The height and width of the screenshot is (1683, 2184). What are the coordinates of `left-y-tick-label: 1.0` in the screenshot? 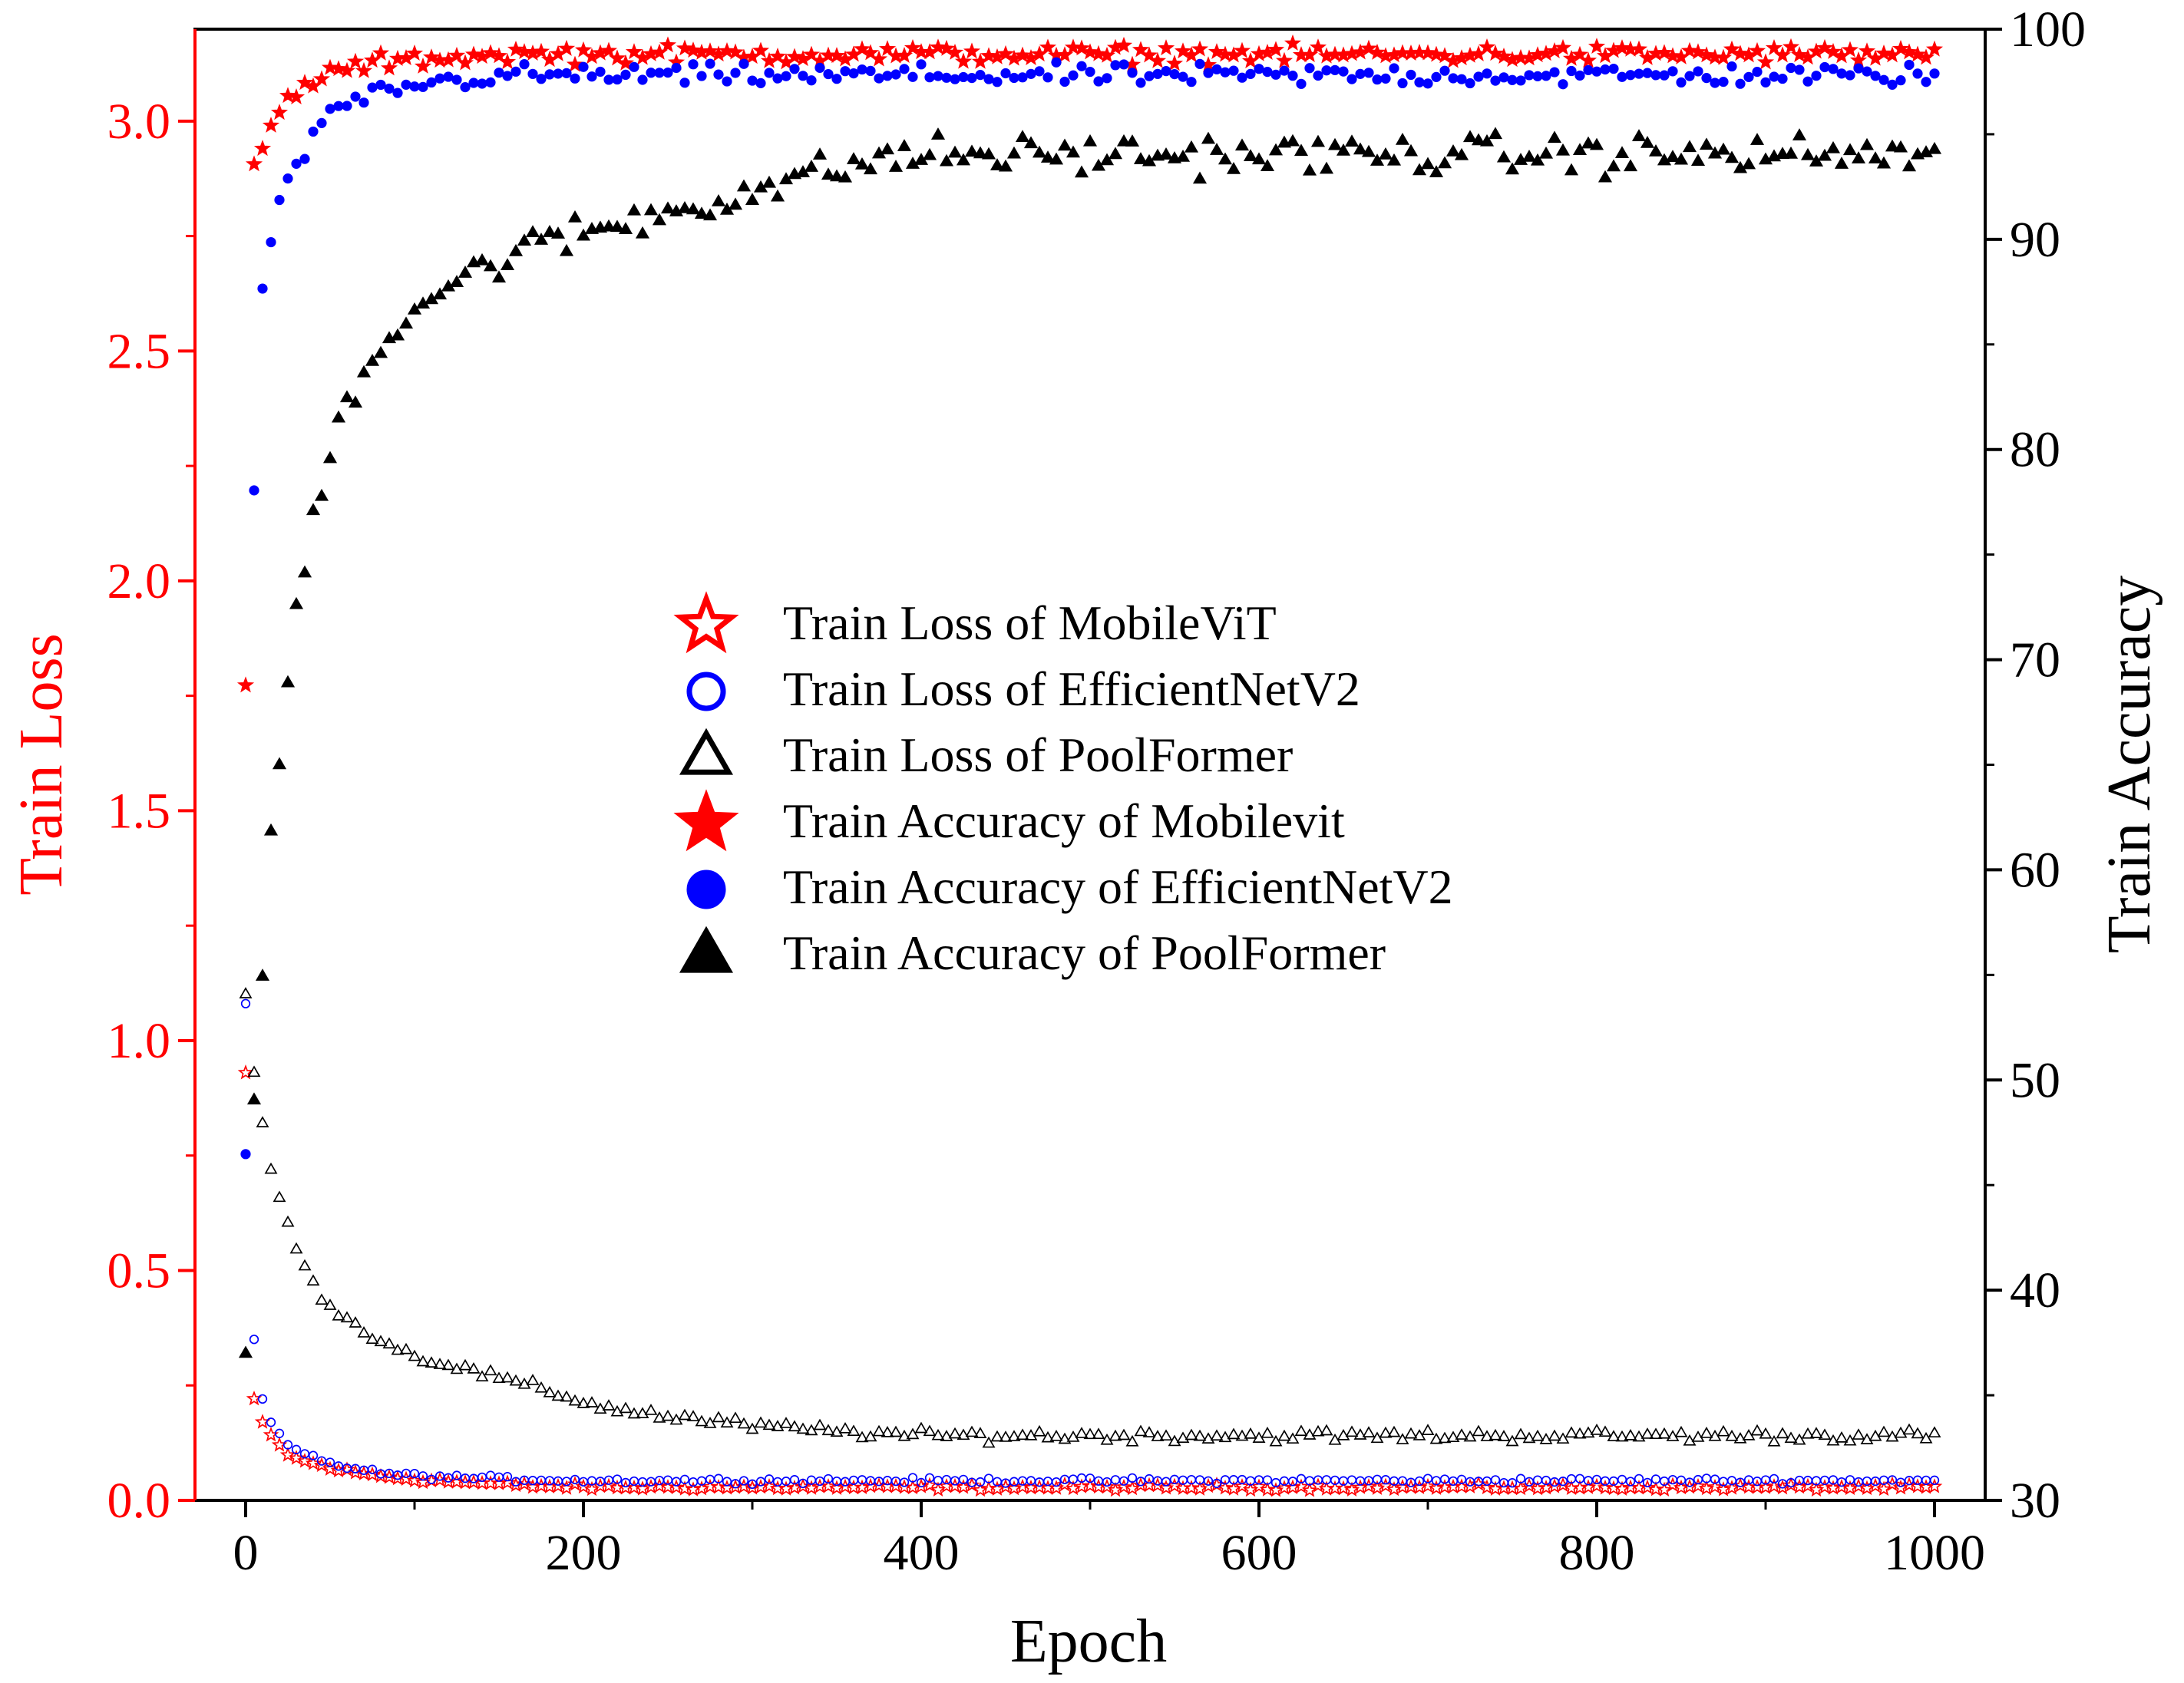 It's located at (139, 1041).